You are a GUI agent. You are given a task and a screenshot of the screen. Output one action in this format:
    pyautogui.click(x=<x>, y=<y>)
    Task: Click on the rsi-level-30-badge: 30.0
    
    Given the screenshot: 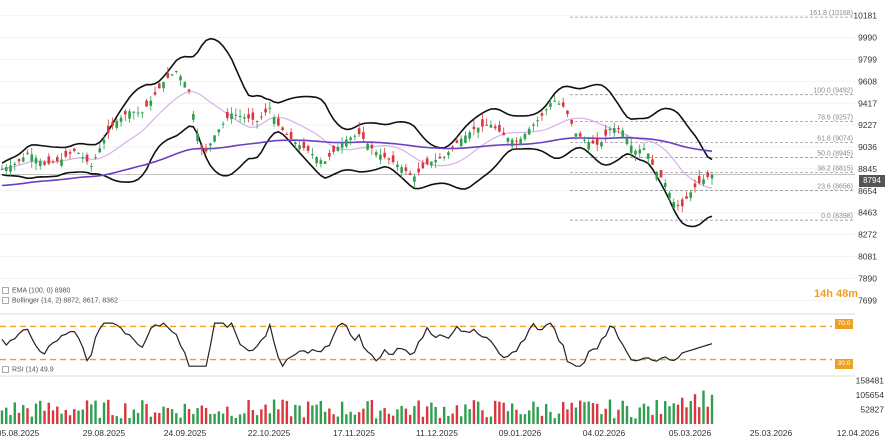 What is the action you would take?
    pyautogui.click(x=844, y=364)
    